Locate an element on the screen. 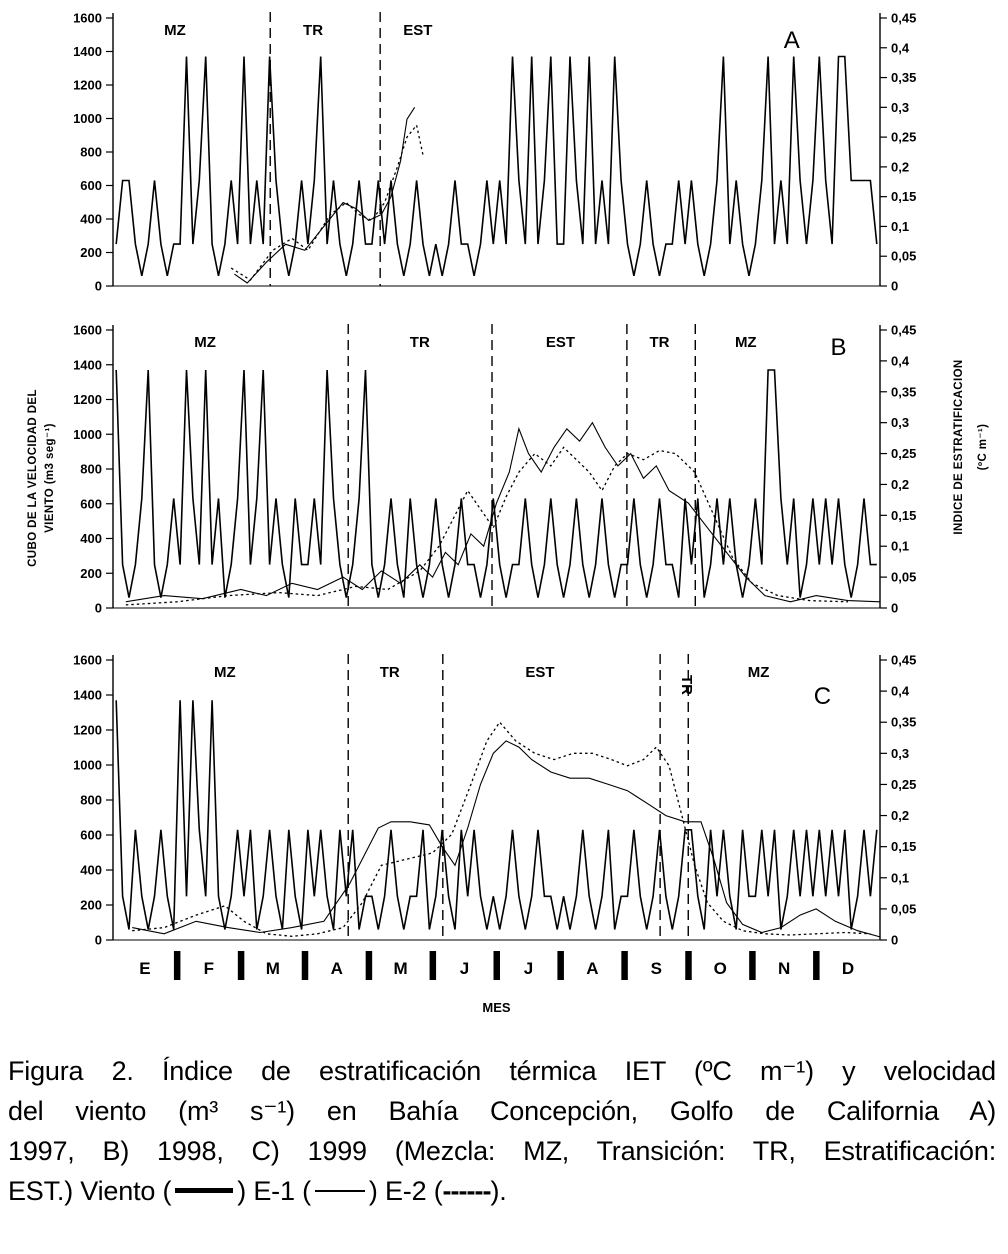 This screenshot has width=1008, height=1254. month-label: E is located at coordinates (144, 968).